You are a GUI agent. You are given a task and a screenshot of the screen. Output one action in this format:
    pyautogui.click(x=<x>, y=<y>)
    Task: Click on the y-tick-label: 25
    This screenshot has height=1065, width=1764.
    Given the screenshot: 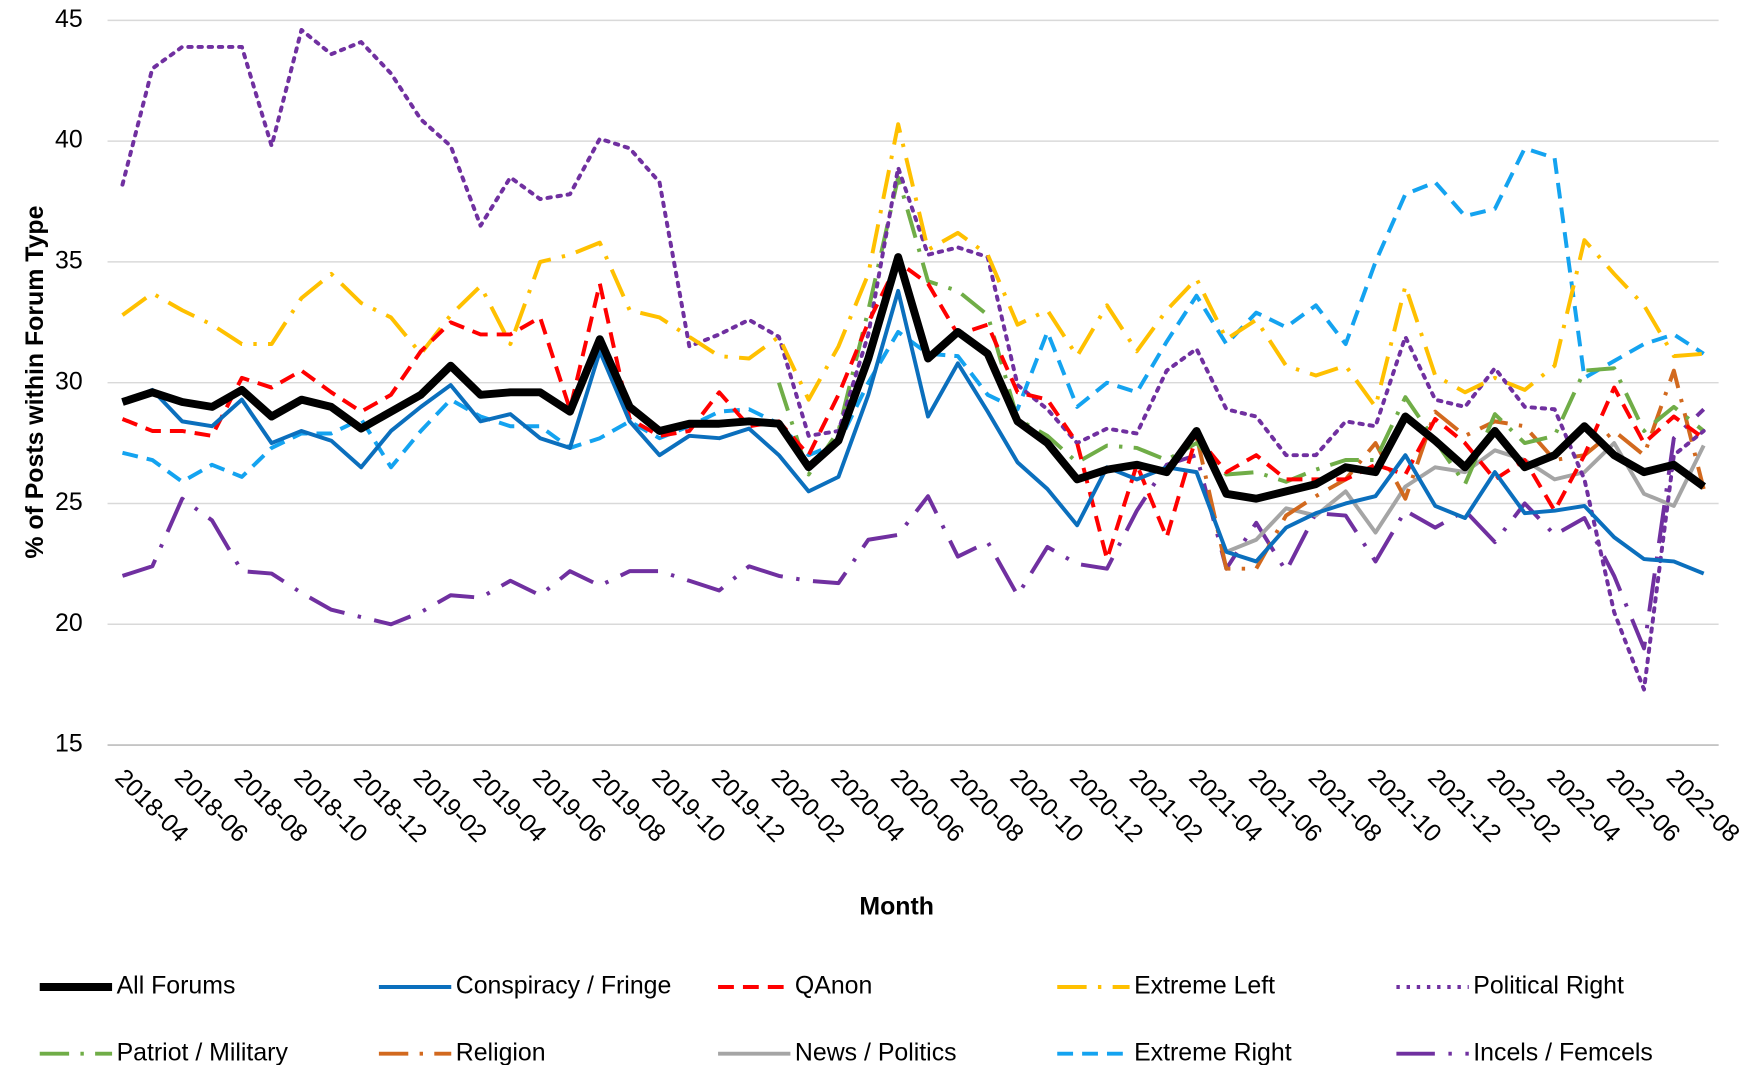 What is the action you would take?
    pyautogui.click(x=69, y=502)
    